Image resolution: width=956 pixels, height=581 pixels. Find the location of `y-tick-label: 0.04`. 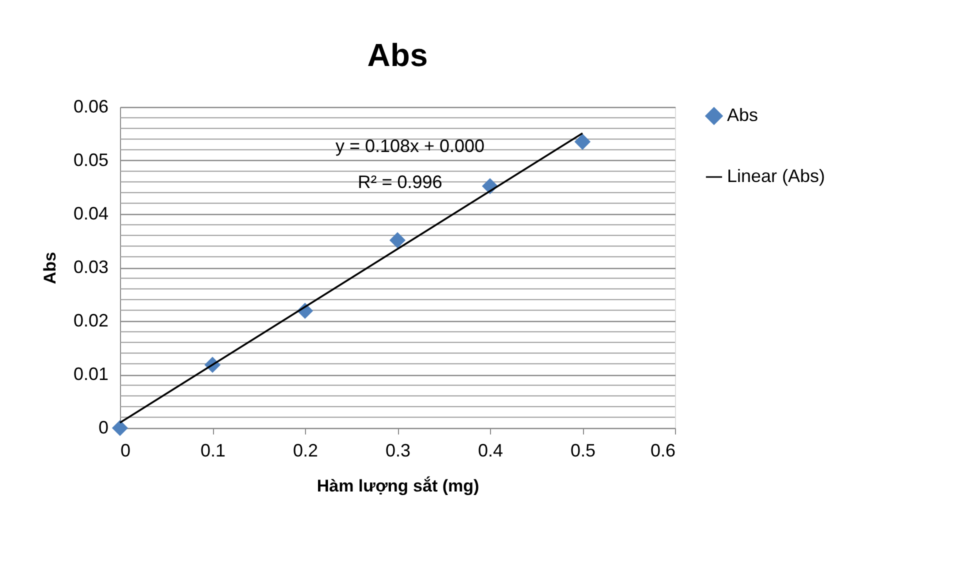

y-tick-label: 0.04 is located at coordinates (90, 214).